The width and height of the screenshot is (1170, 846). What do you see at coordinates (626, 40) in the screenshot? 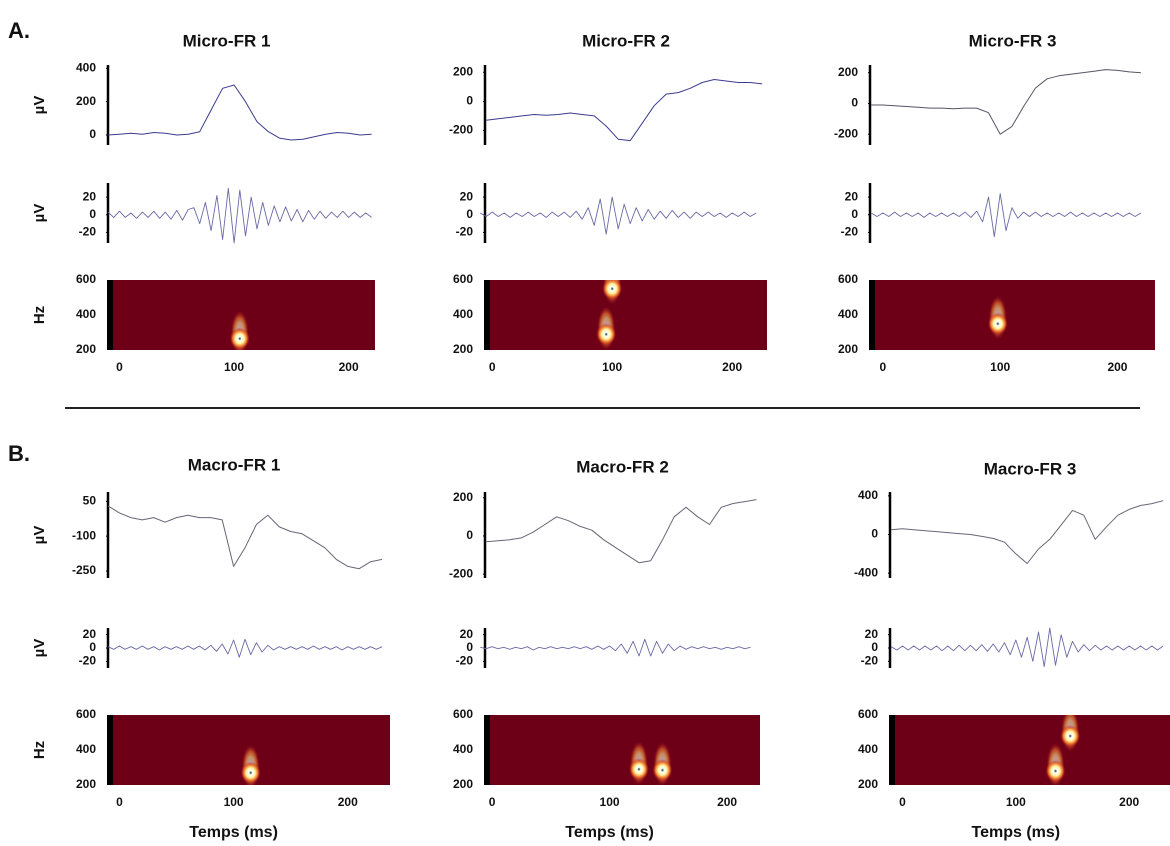
I see `panel-title: Micro-FR 2` at bounding box center [626, 40].